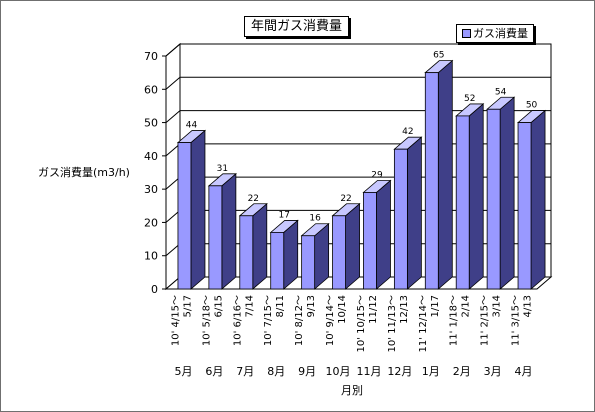  I want to click on y-tick-label: 70, so click(151, 56).